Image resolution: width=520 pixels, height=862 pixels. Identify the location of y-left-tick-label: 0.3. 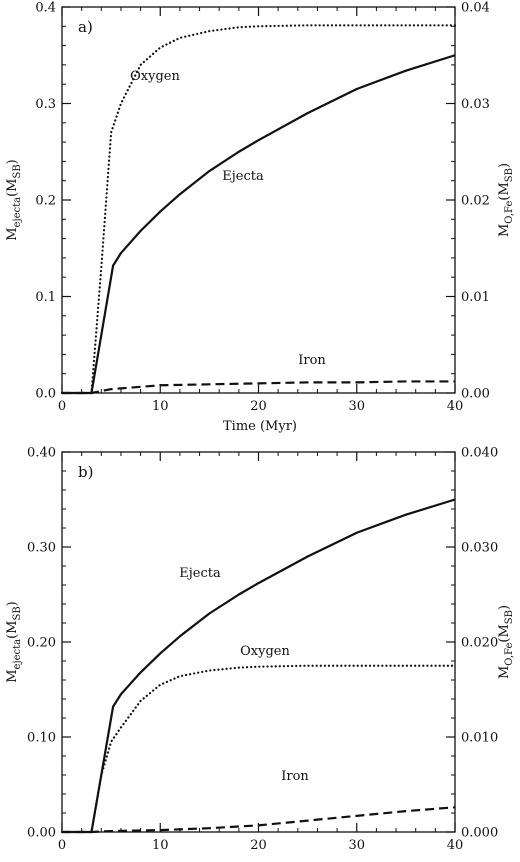
(45, 104).